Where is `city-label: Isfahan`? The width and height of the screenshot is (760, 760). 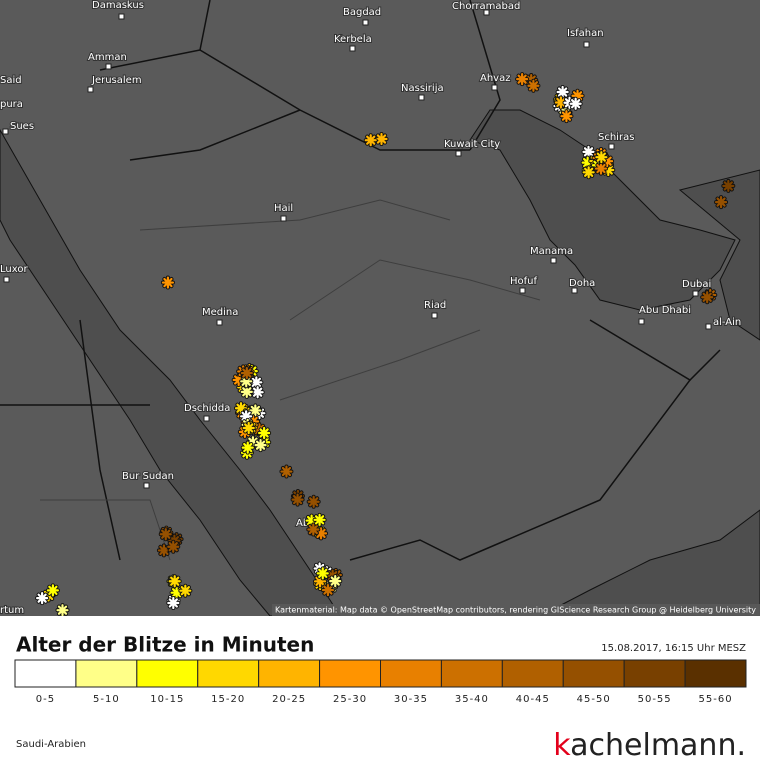 city-label: Isfahan is located at coordinates (585, 33).